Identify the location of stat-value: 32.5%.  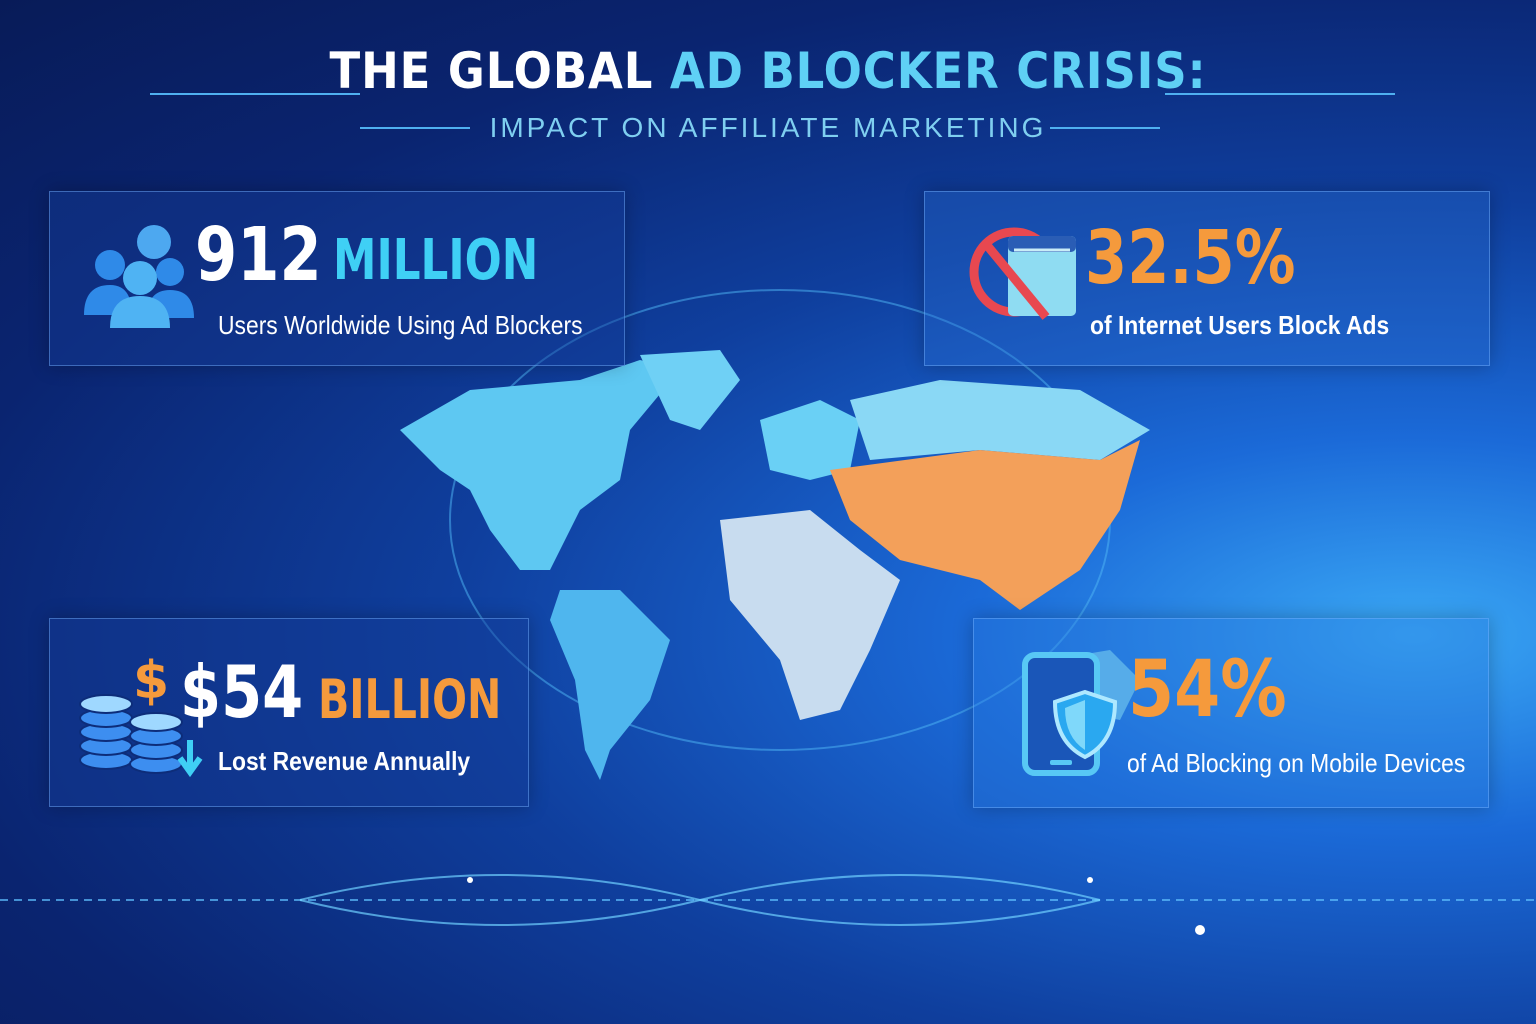
(1190, 258).